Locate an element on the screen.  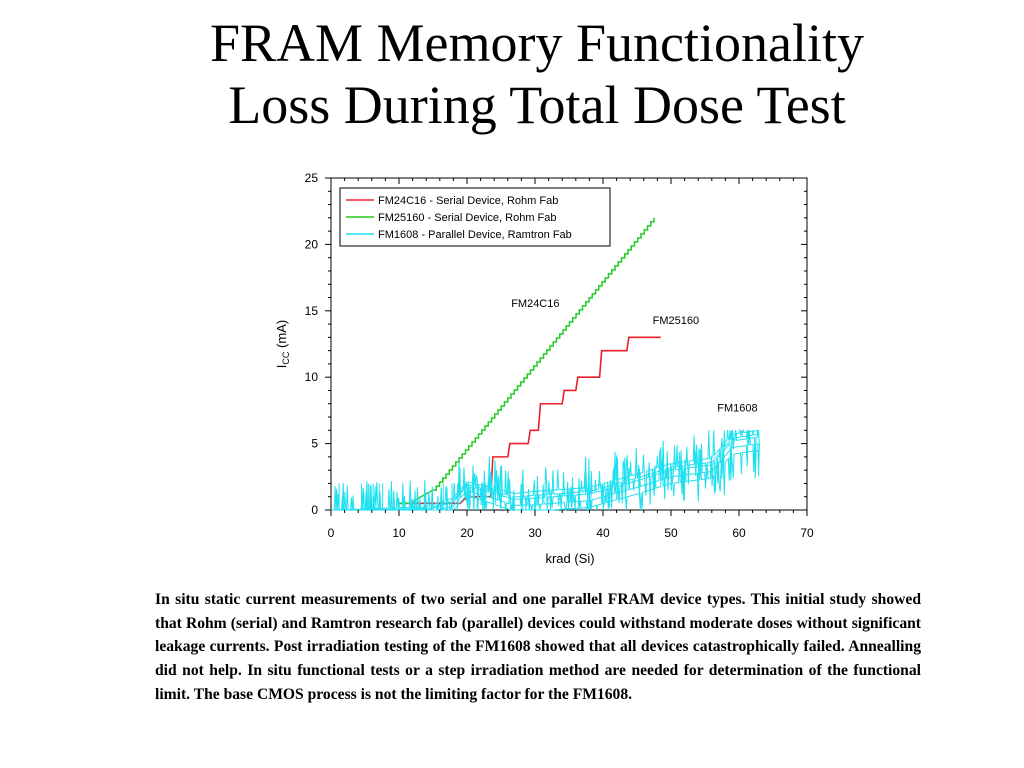
title-line-2: Loss During Total Dose Test is located at coordinates (537, 105).